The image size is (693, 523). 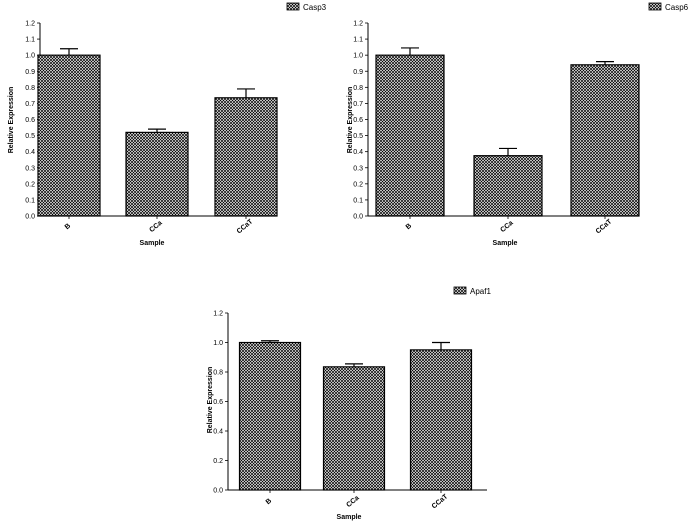 What do you see at coordinates (480, 291) in the screenshot?
I see `legend-label: Apaf1` at bounding box center [480, 291].